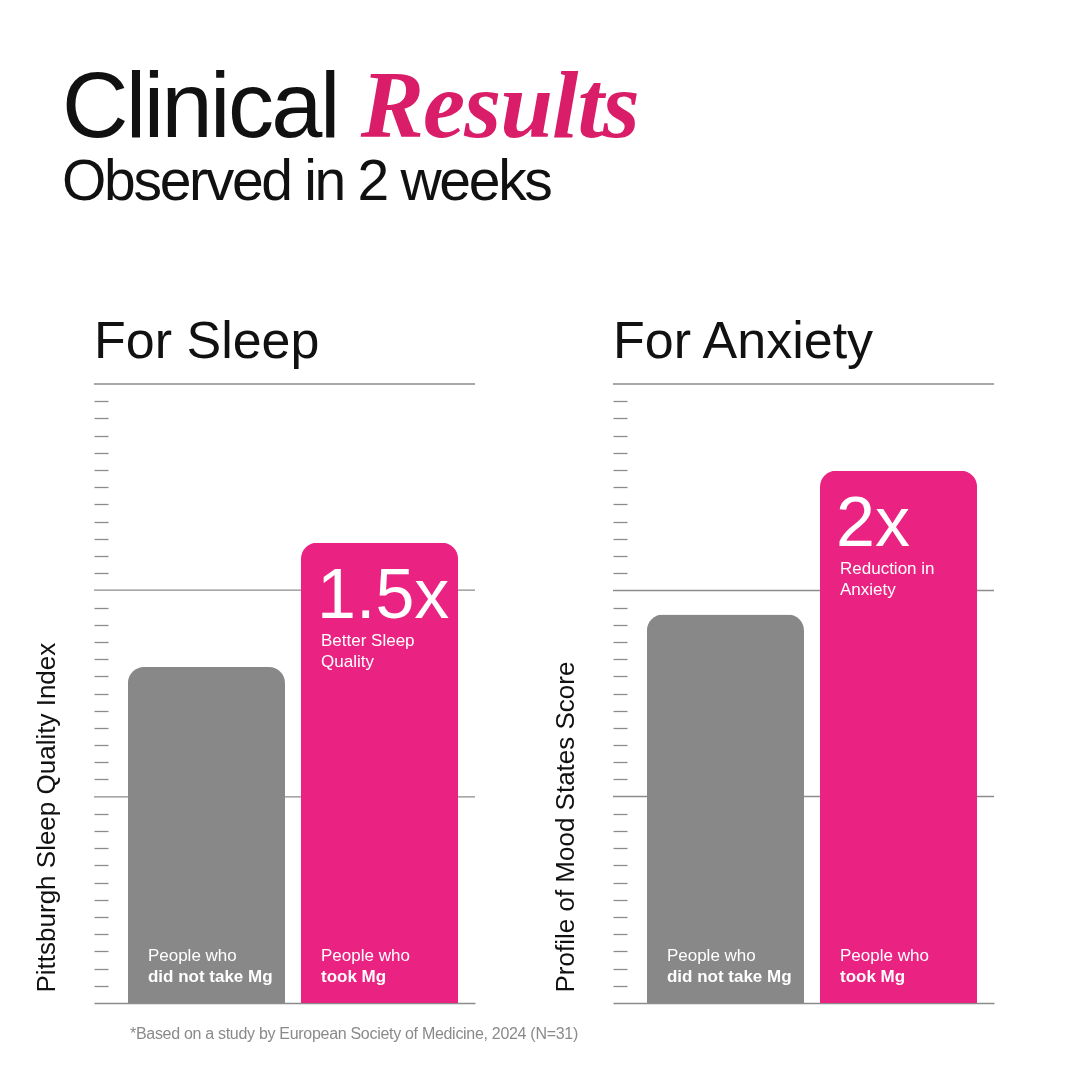 The height and width of the screenshot is (1080, 1080). What do you see at coordinates (45, 817) in the screenshot?
I see `y-axis-title: Pittsburgh Sleep Quality Index` at bounding box center [45, 817].